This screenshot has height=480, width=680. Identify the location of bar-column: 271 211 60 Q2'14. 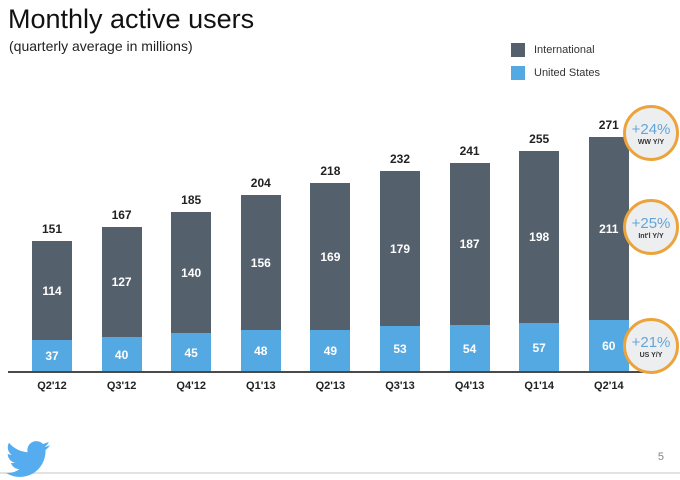
(608, 255).